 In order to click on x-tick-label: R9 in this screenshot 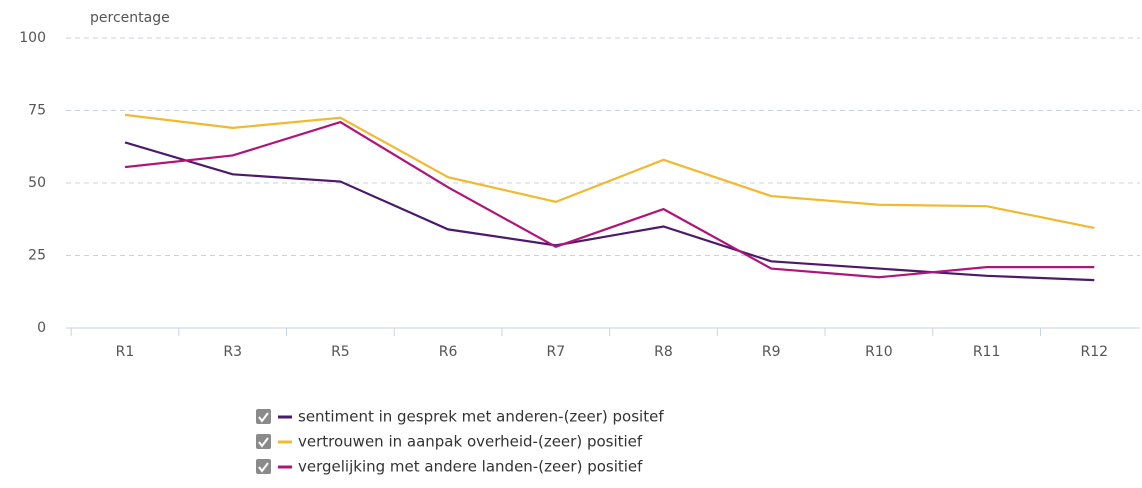, I will do `click(771, 352)`.